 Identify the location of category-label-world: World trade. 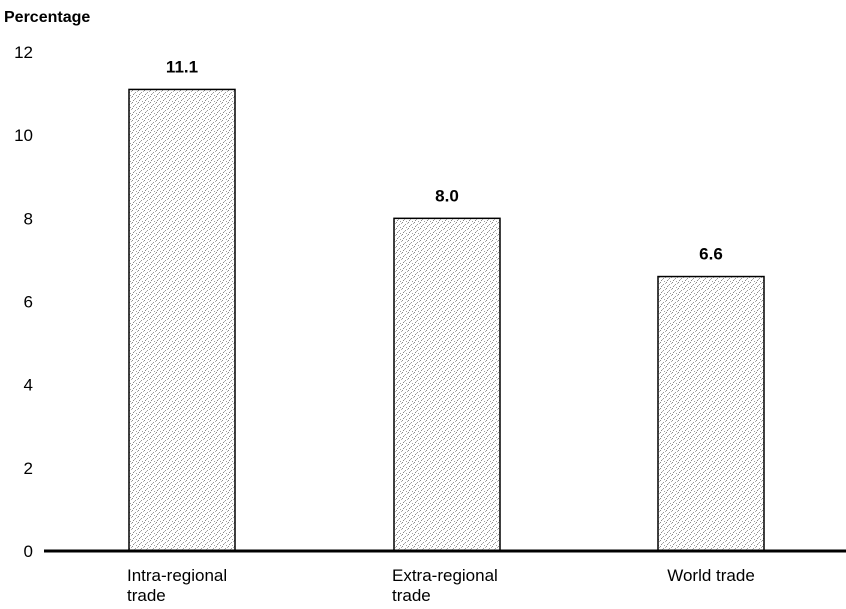
(711, 575).